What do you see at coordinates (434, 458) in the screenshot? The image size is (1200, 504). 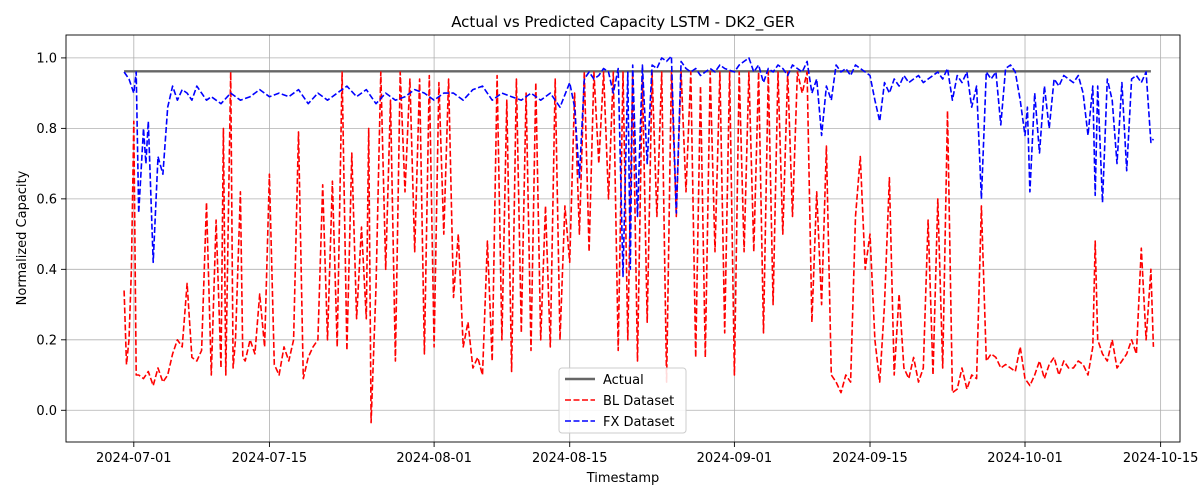 I see `x-tick-label: 2024-08-01` at bounding box center [434, 458].